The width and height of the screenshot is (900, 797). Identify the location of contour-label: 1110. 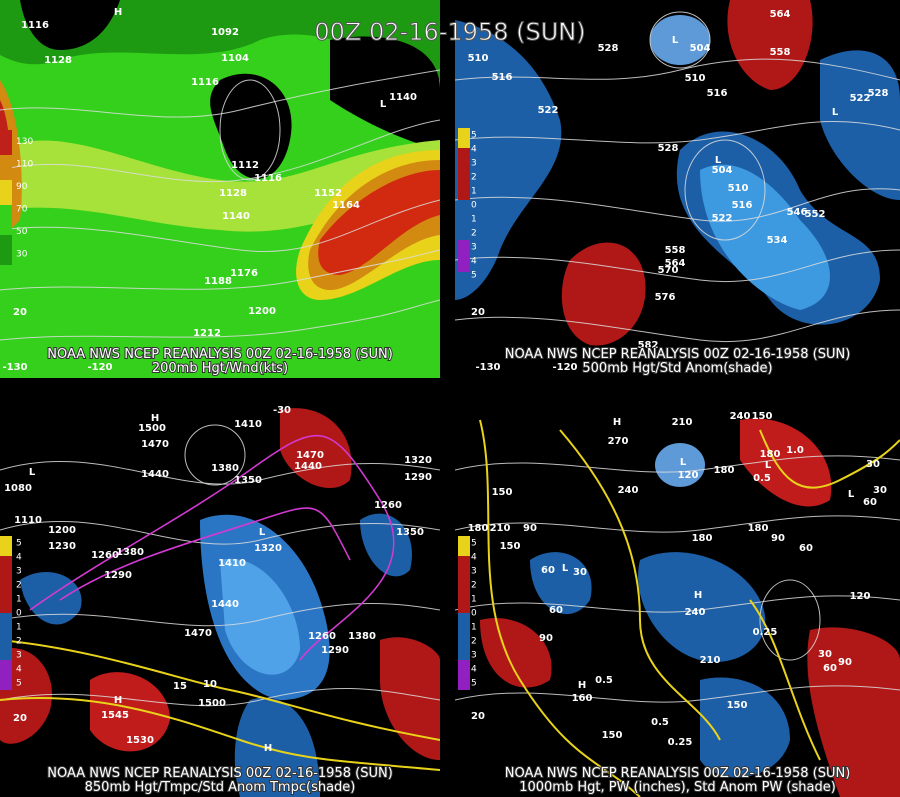
(28, 520).